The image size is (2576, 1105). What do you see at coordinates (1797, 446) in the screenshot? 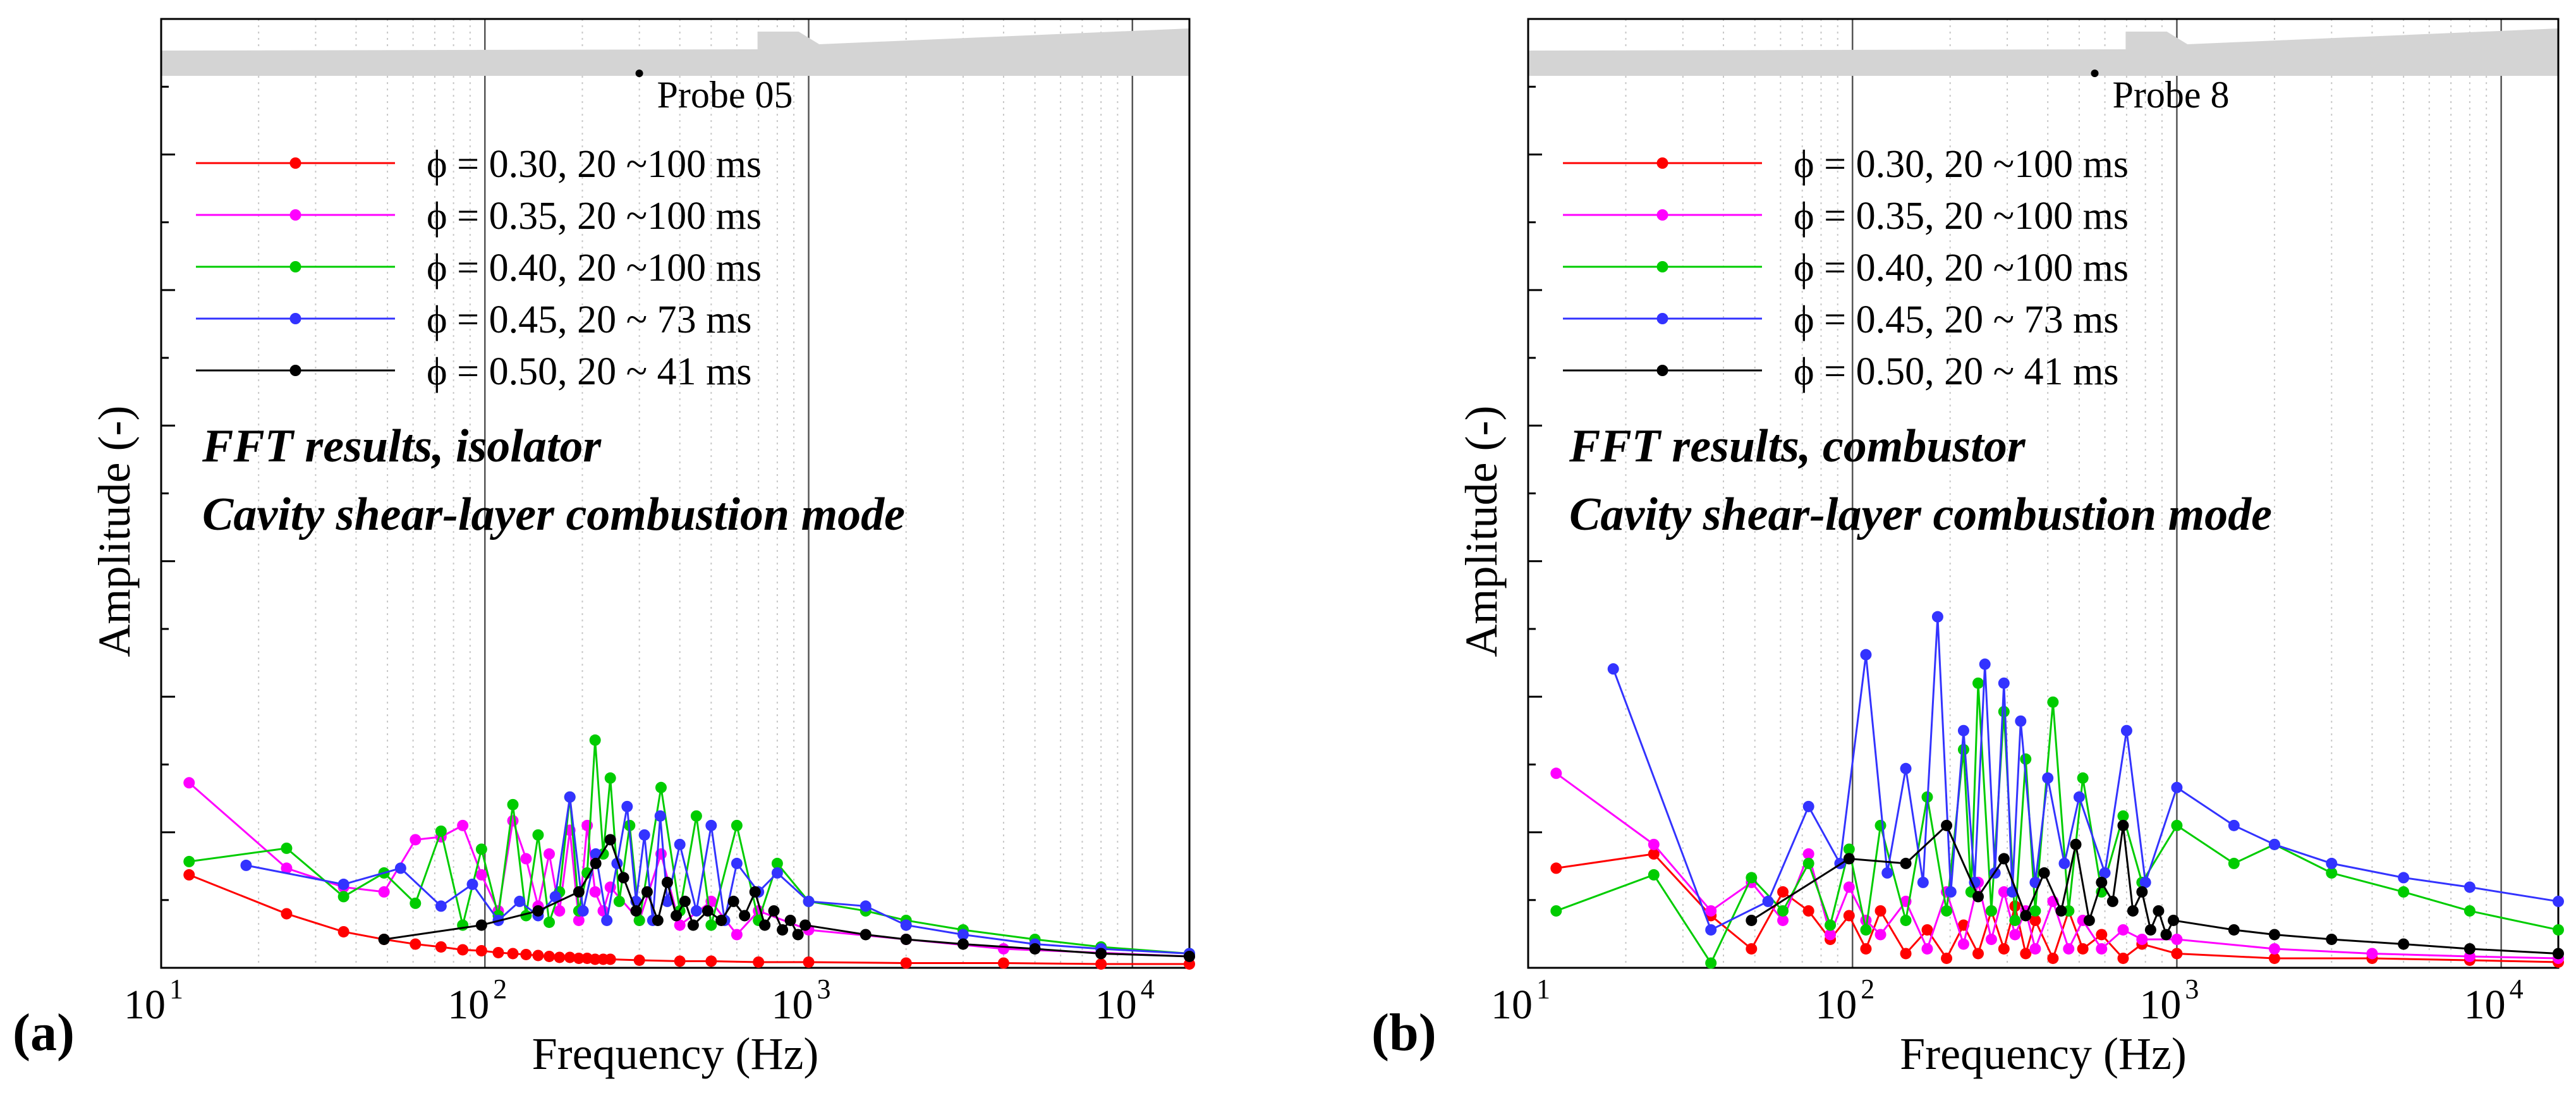
I see `annotation-line: FFT results, combustor` at bounding box center [1797, 446].